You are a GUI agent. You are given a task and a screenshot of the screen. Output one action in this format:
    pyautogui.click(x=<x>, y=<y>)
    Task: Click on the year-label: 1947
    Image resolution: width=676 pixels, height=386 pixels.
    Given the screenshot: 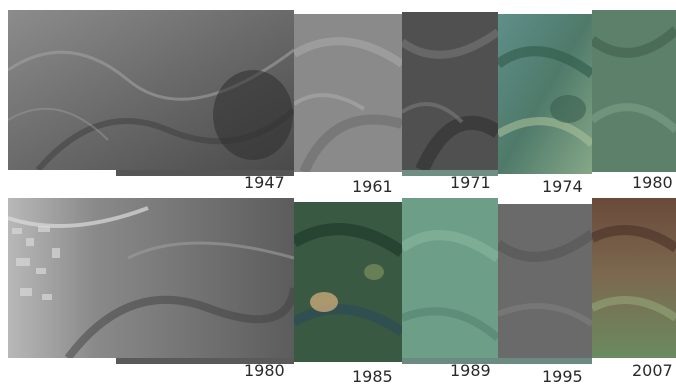 What is the action you would take?
    pyautogui.click(x=264, y=182)
    